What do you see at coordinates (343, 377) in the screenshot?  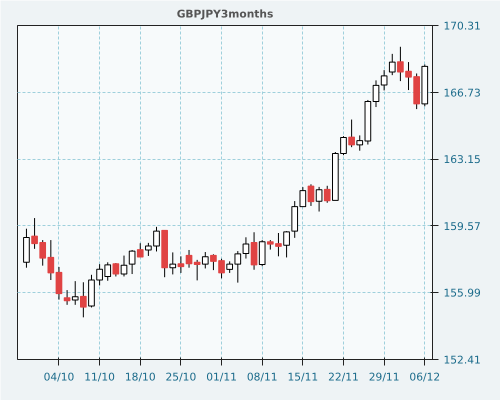 I see `x-tick-label: 22/11` at bounding box center [343, 377].